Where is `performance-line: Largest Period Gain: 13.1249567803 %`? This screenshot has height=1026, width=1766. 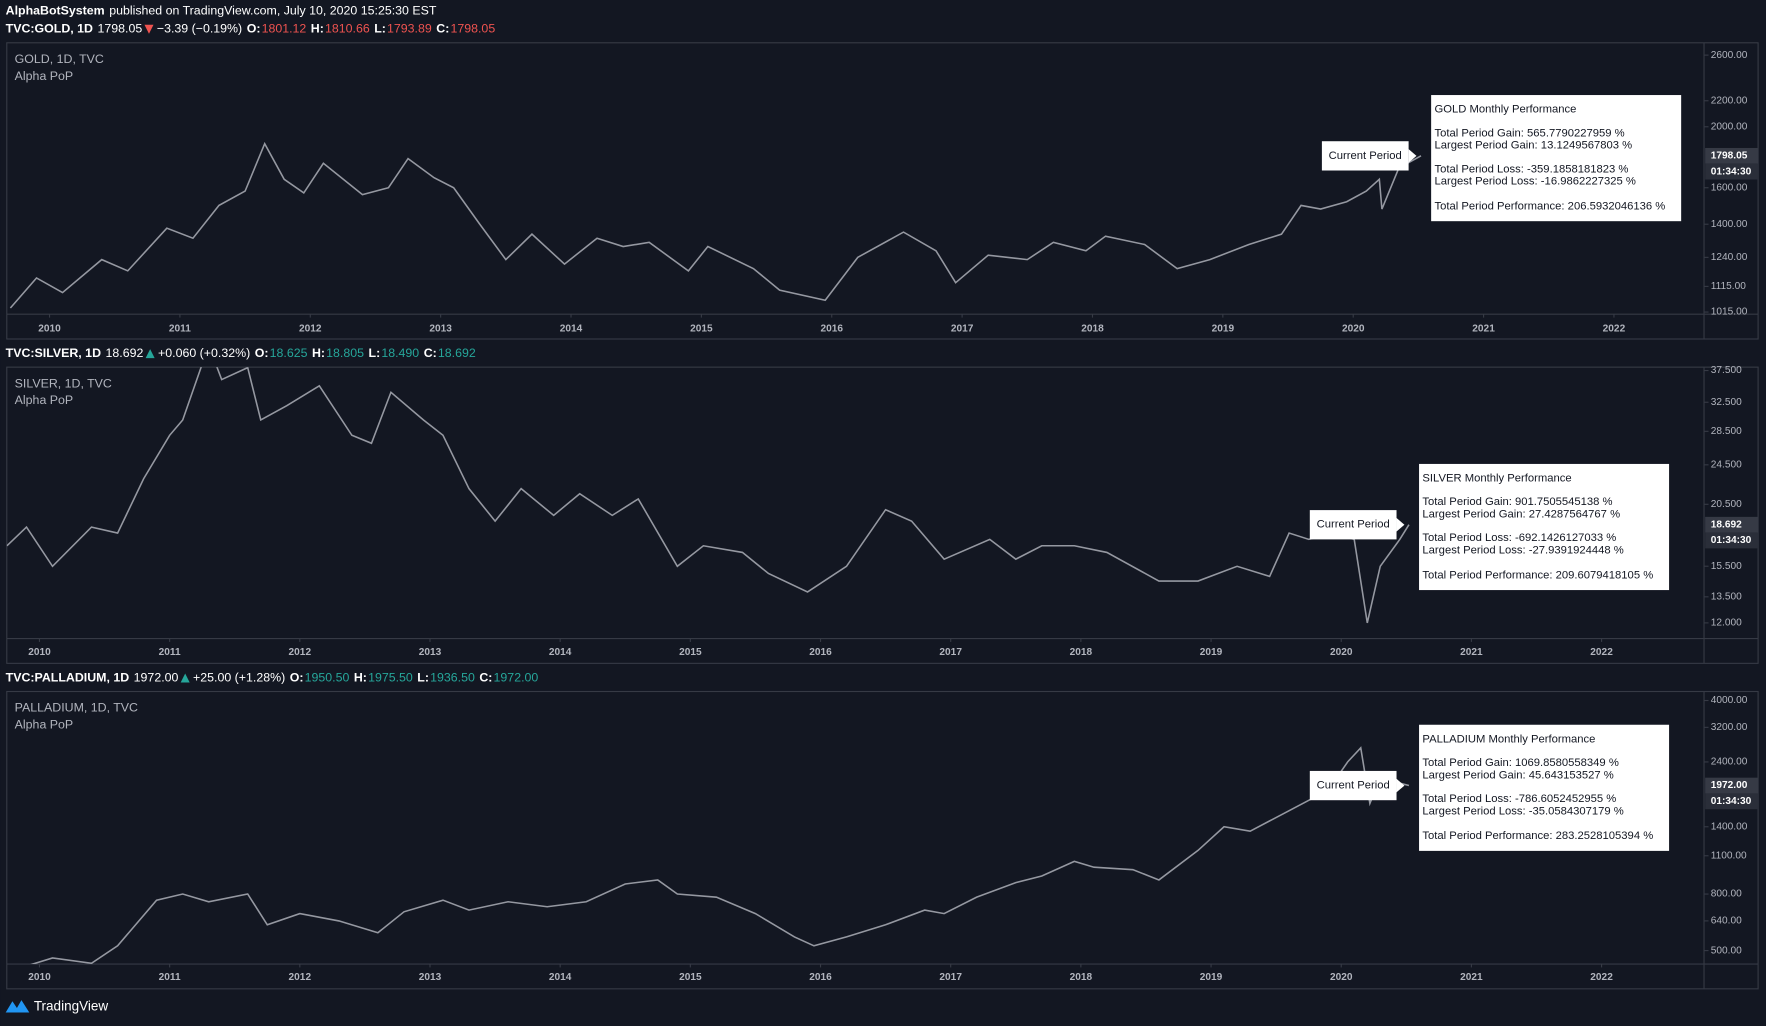
performance-line: Largest Period Gain: 13.1249567803 % is located at coordinates (1534, 146).